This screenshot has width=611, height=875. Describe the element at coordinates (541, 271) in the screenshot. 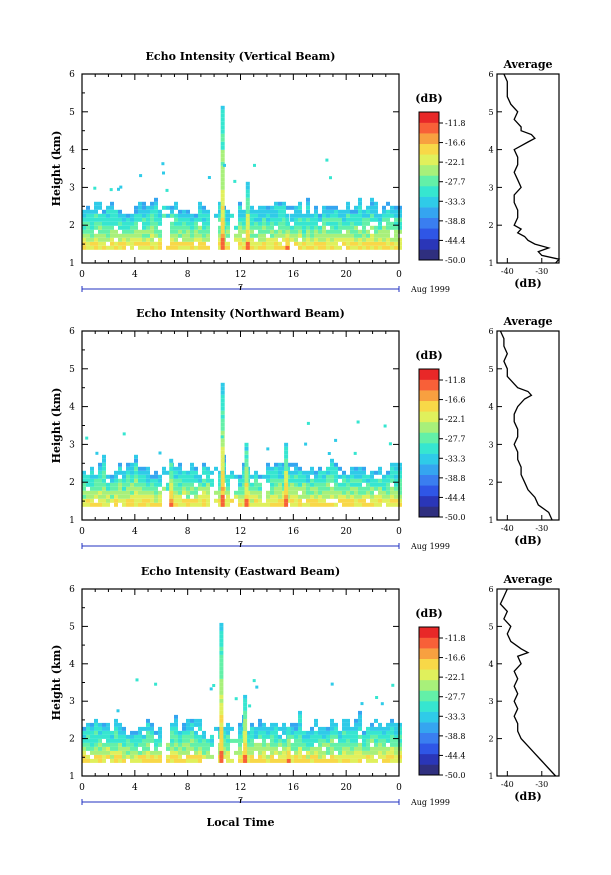

I see `average-x-tick-label: -30` at that location.